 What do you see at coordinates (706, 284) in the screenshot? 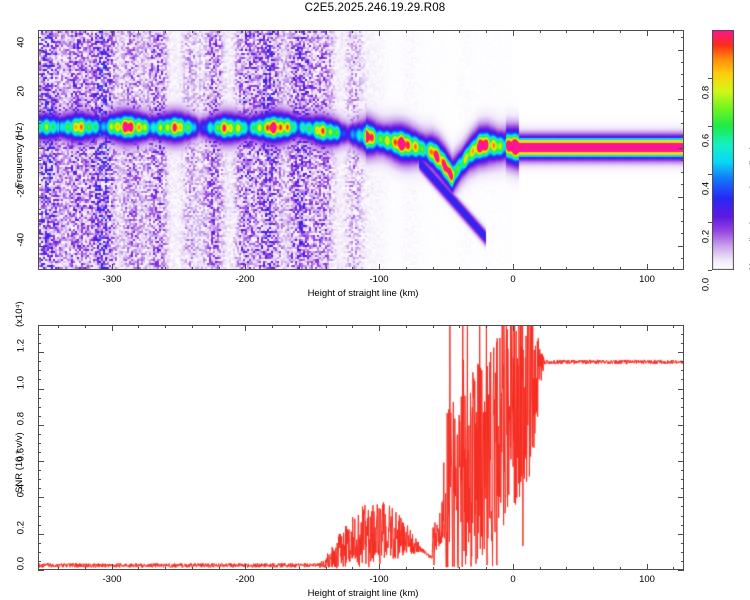
I see `colorbar-tick-label: 0.0` at bounding box center [706, 284].